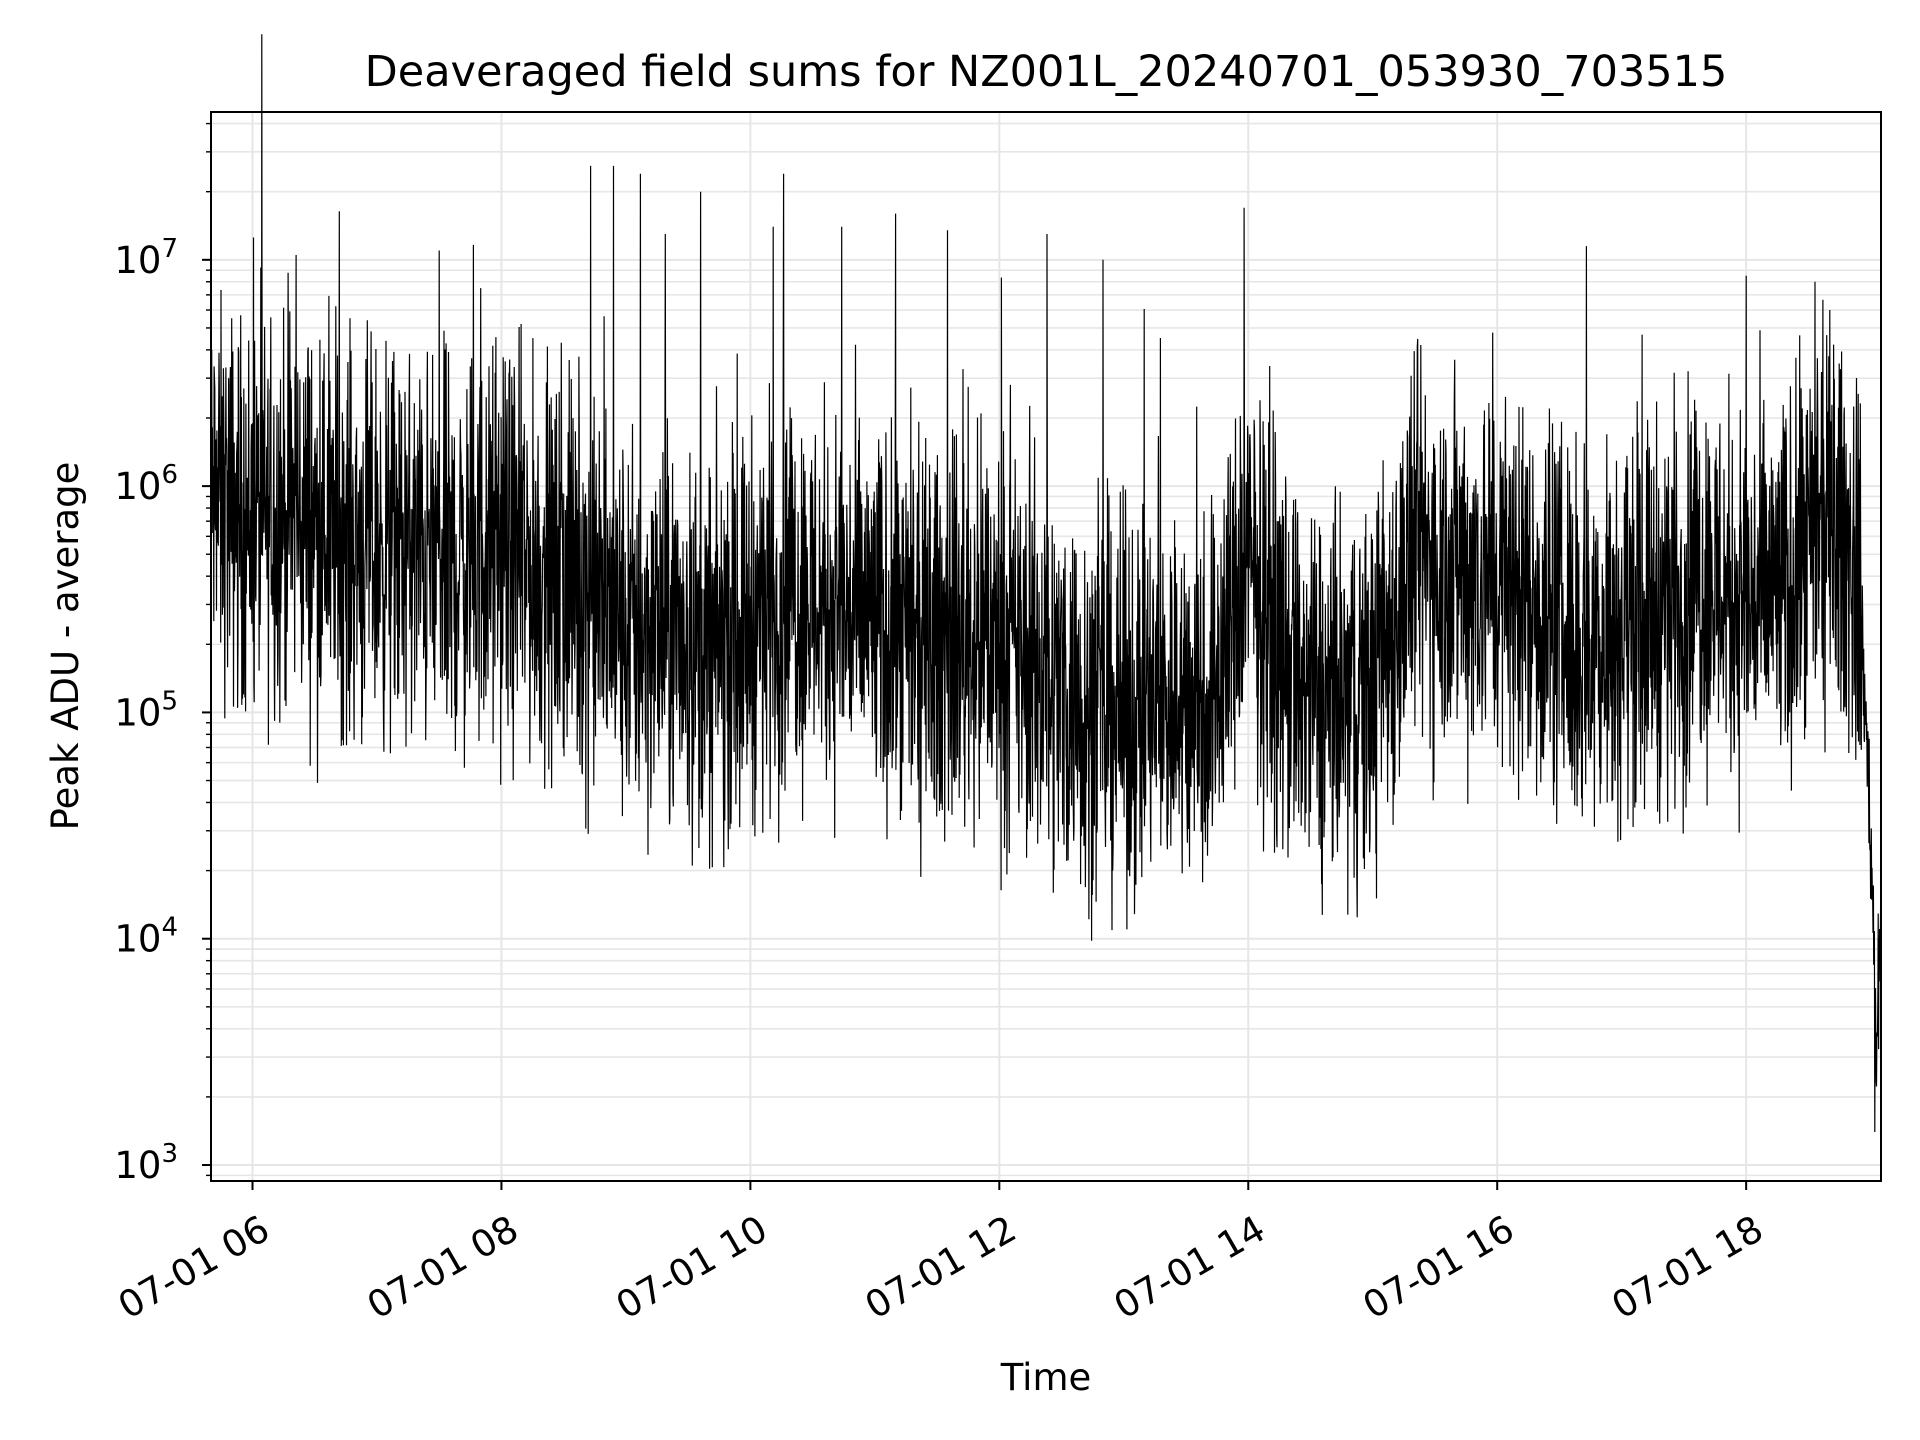 Image resolution: width=1920 pixels, height=1440 pixels. Describe the element at coordinates (146, 937) in the screenshot. I see `y-tick-label: 104` at that location.